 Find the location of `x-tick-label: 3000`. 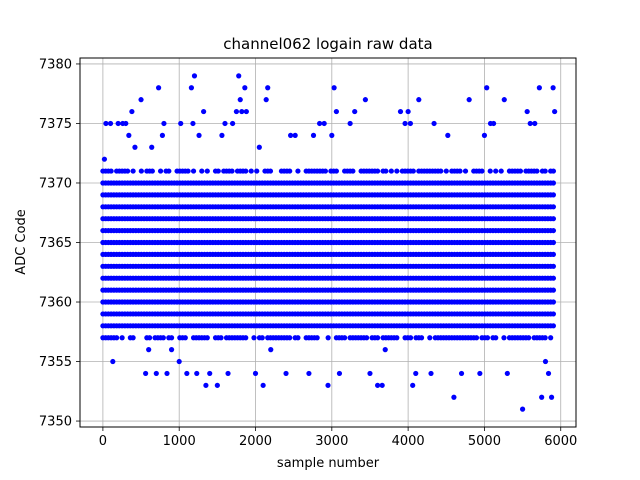

x-tick-label: 3000 is located at coordinates (331, 441).